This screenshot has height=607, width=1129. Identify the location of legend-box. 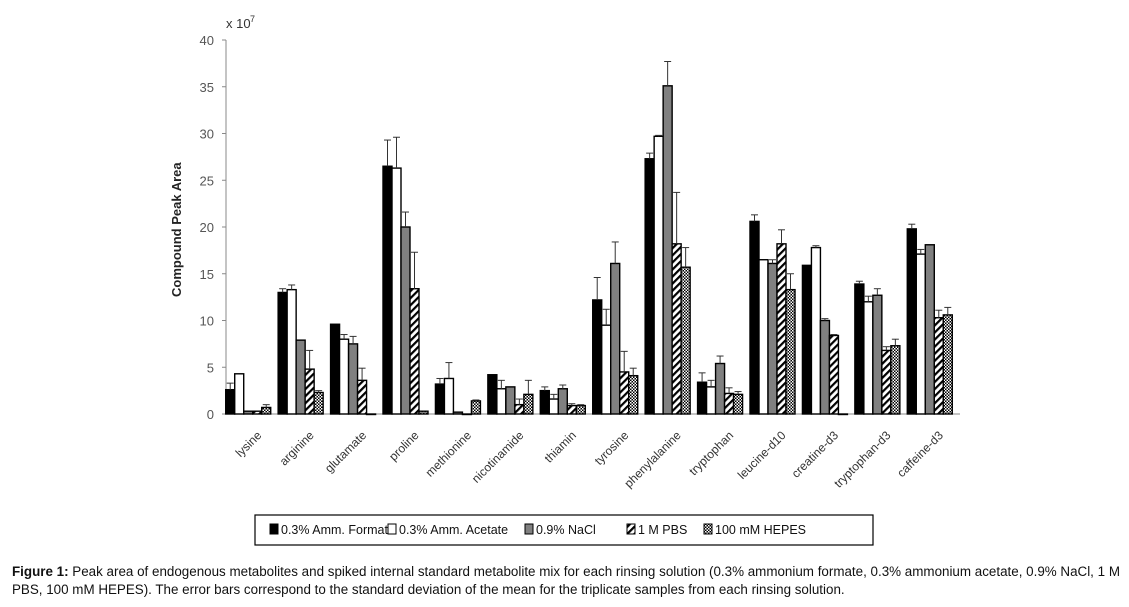
(564, 530).